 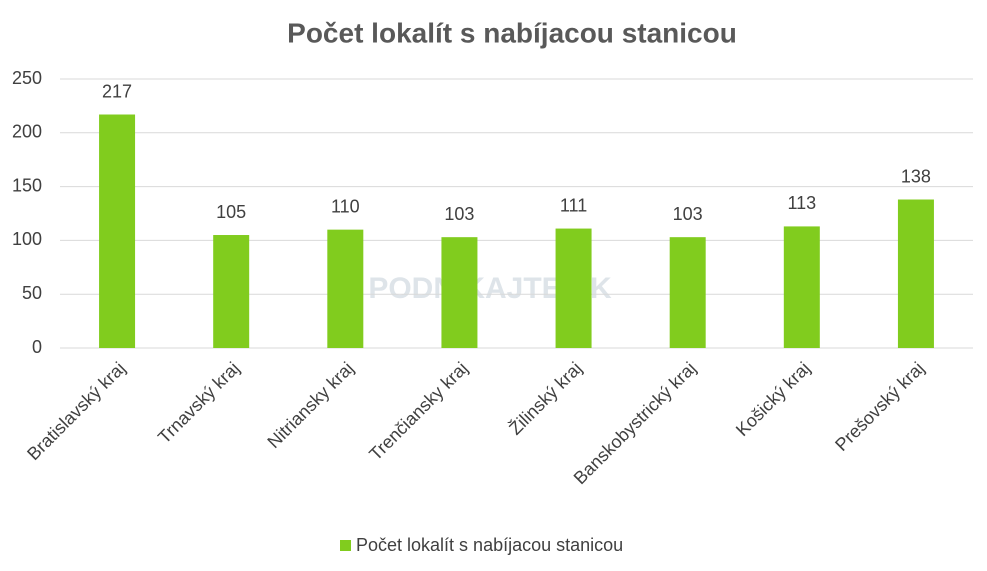 What do you see at coordinates (916, 176) in the screenshot?
I see `value-label: 138` at bounding box center [916, 176].